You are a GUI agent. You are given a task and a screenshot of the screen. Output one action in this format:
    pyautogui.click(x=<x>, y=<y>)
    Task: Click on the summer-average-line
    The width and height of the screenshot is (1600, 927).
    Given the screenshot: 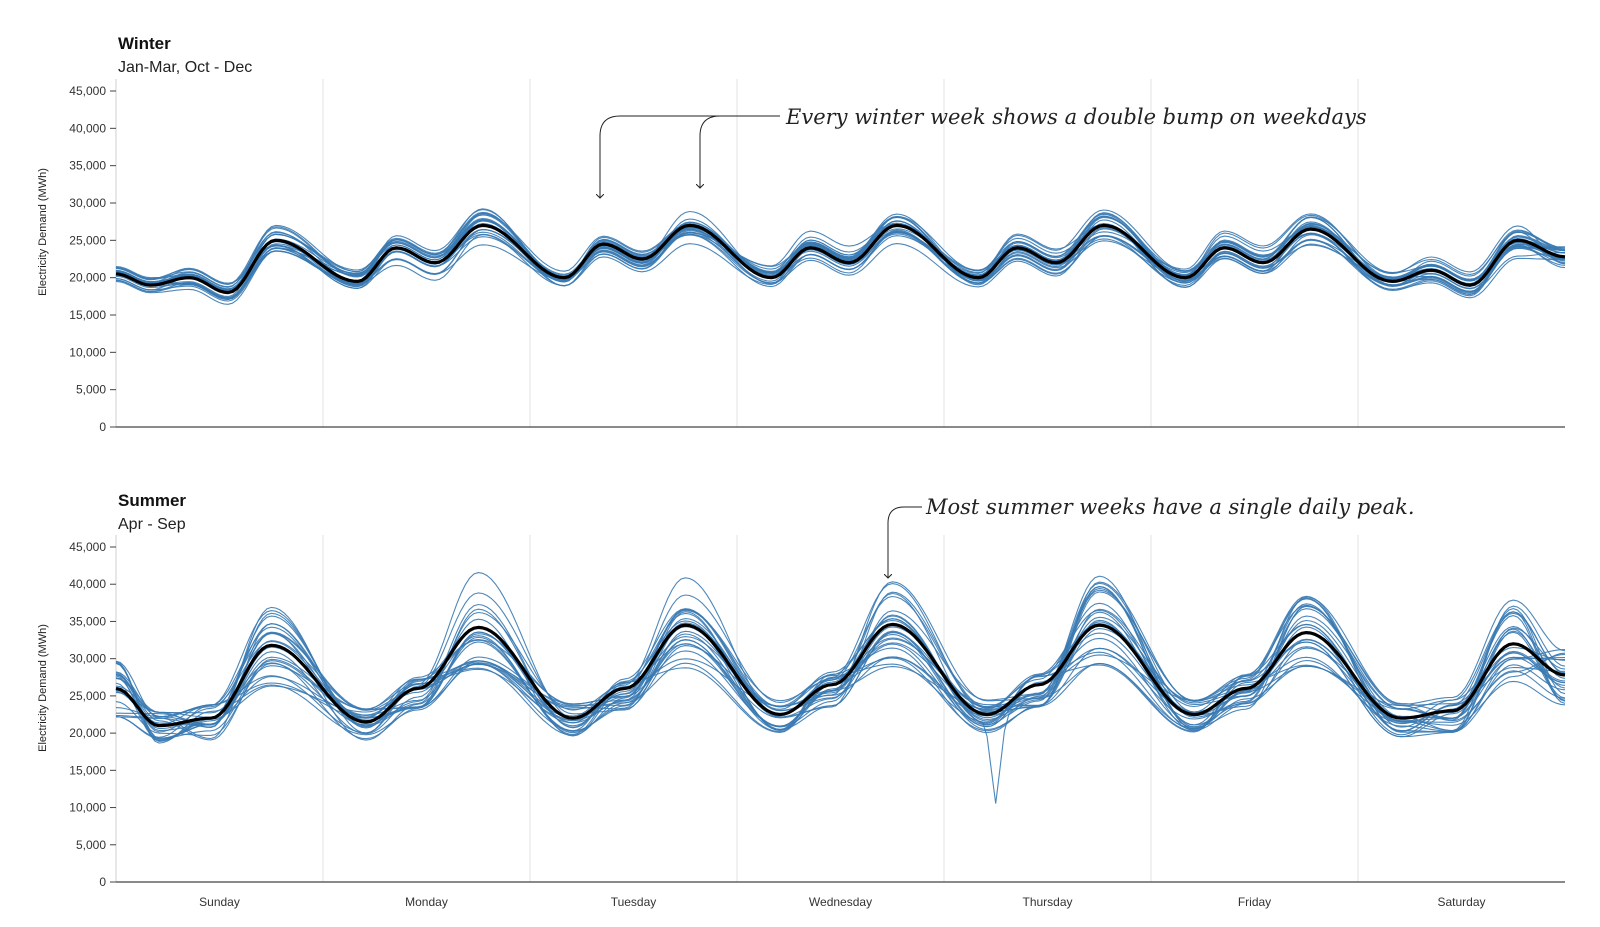 What is the action you would take?
    pyautogui.click(x=840, y=675)
    